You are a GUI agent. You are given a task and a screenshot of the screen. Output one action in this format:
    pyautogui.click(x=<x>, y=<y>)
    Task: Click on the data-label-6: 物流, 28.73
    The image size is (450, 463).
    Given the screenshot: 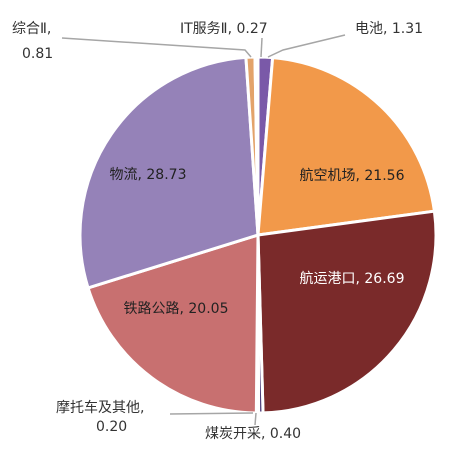 What is the action you would take?
    pyautogui.click(x=148, y=175)
    